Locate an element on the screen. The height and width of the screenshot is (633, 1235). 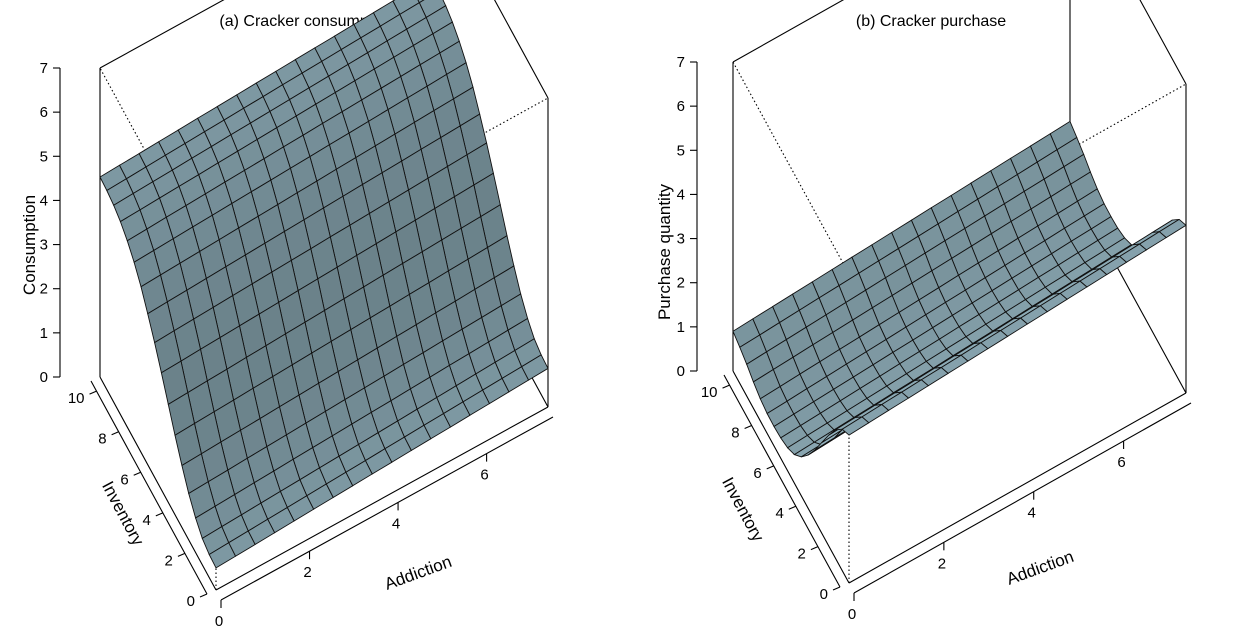
panel-b-box-edge-hidden is located at coordinates (791, 168).